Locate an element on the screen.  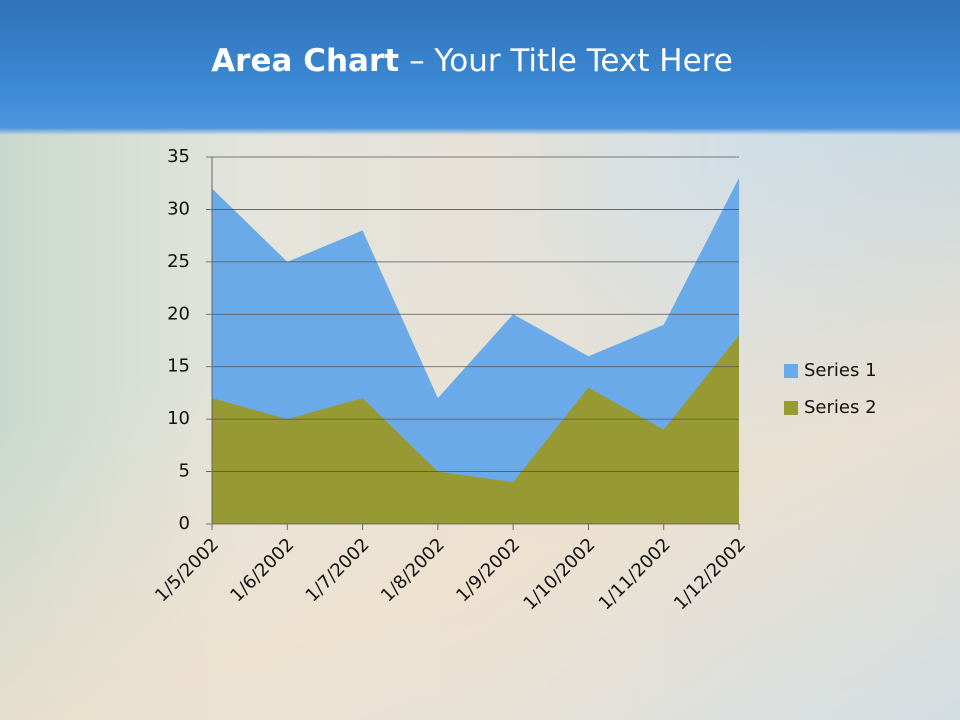
legend-label: Series 1 is located at coordinates (840, 370).